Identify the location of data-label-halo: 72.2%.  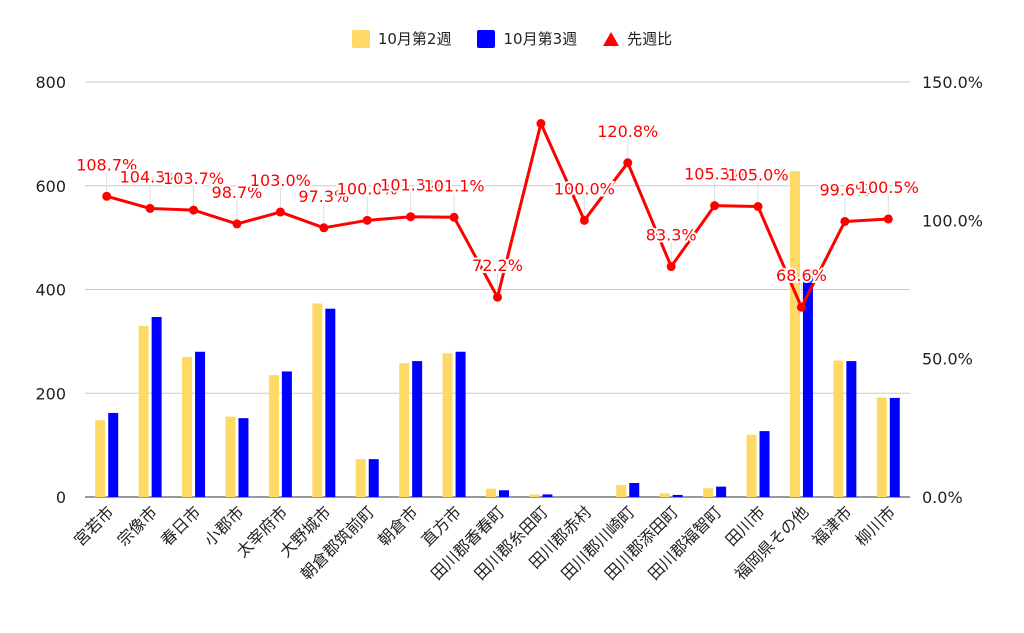
(497, 265).